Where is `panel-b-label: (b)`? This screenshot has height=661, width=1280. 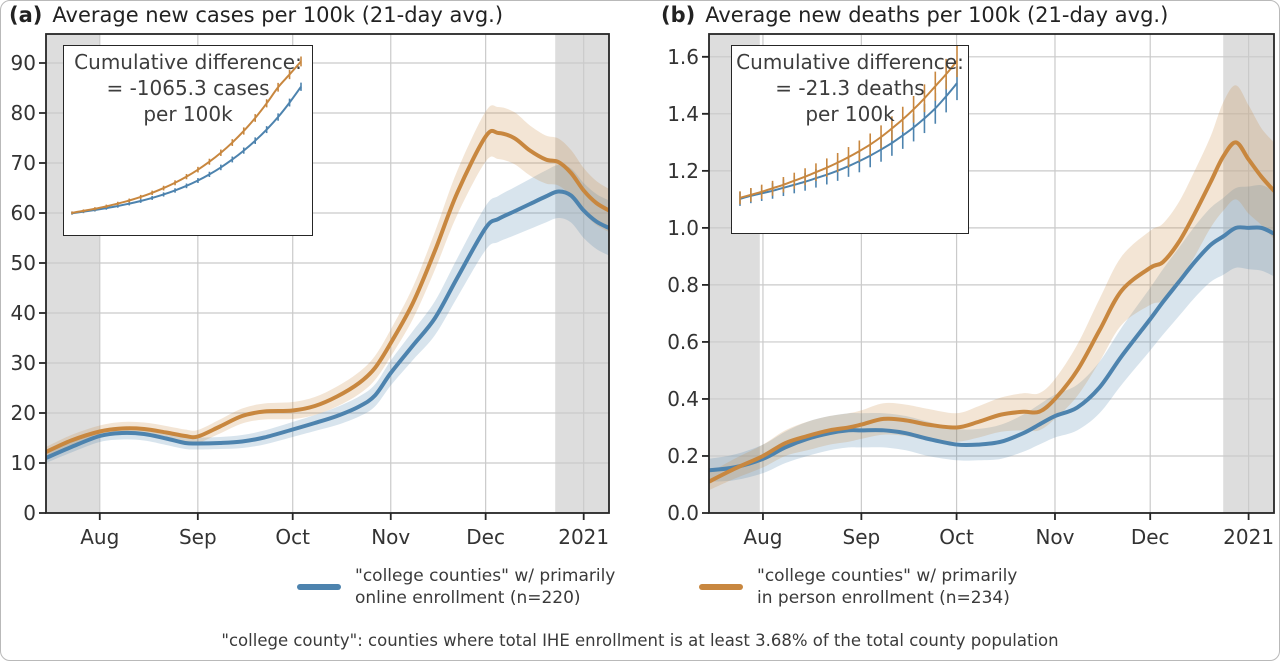 panel-b-label: (b) is located at coordinates (678, 15).